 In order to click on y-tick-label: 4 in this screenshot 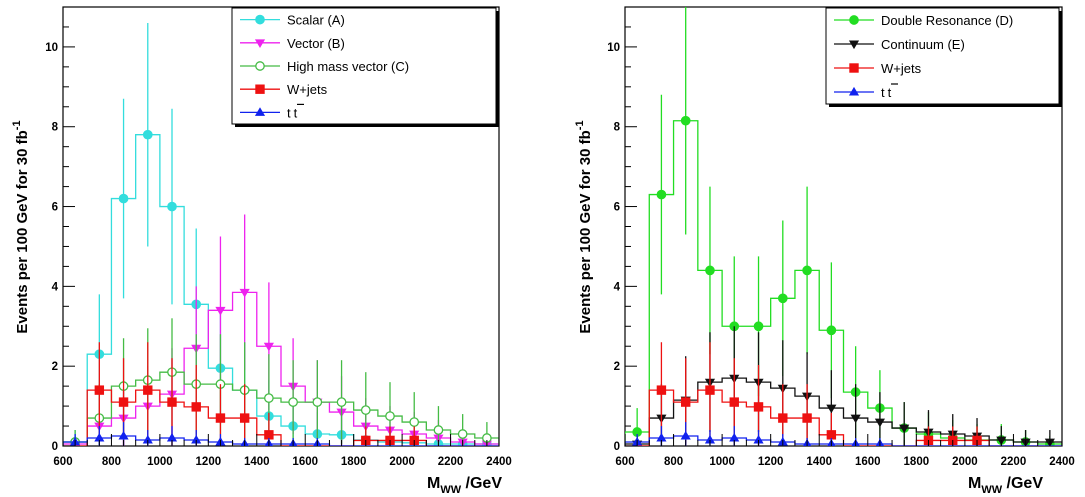, I will do `click(617, 287)`.